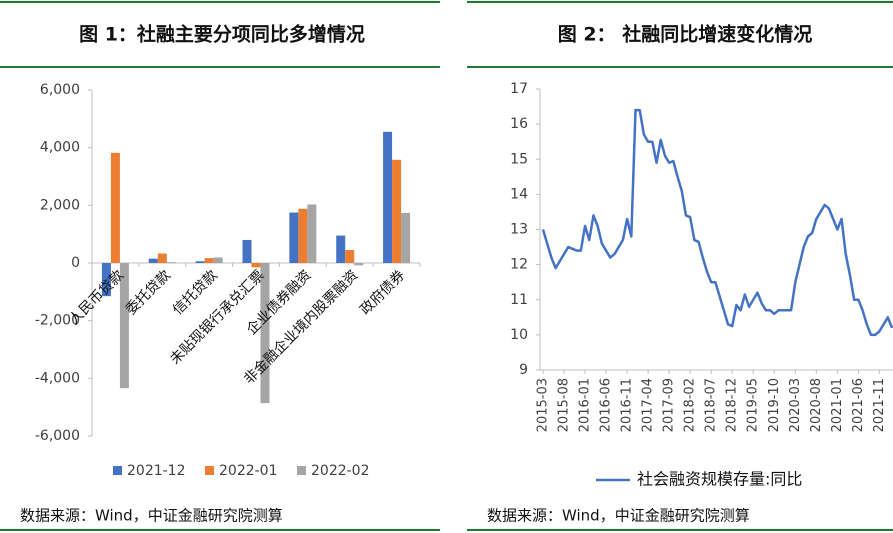 This screenshot has width=893, height=533. Describe the element at coordinates (685, 34) in the screenshot. I see `chart-title: 图 2： 社融同比增速变化情况` at that location.